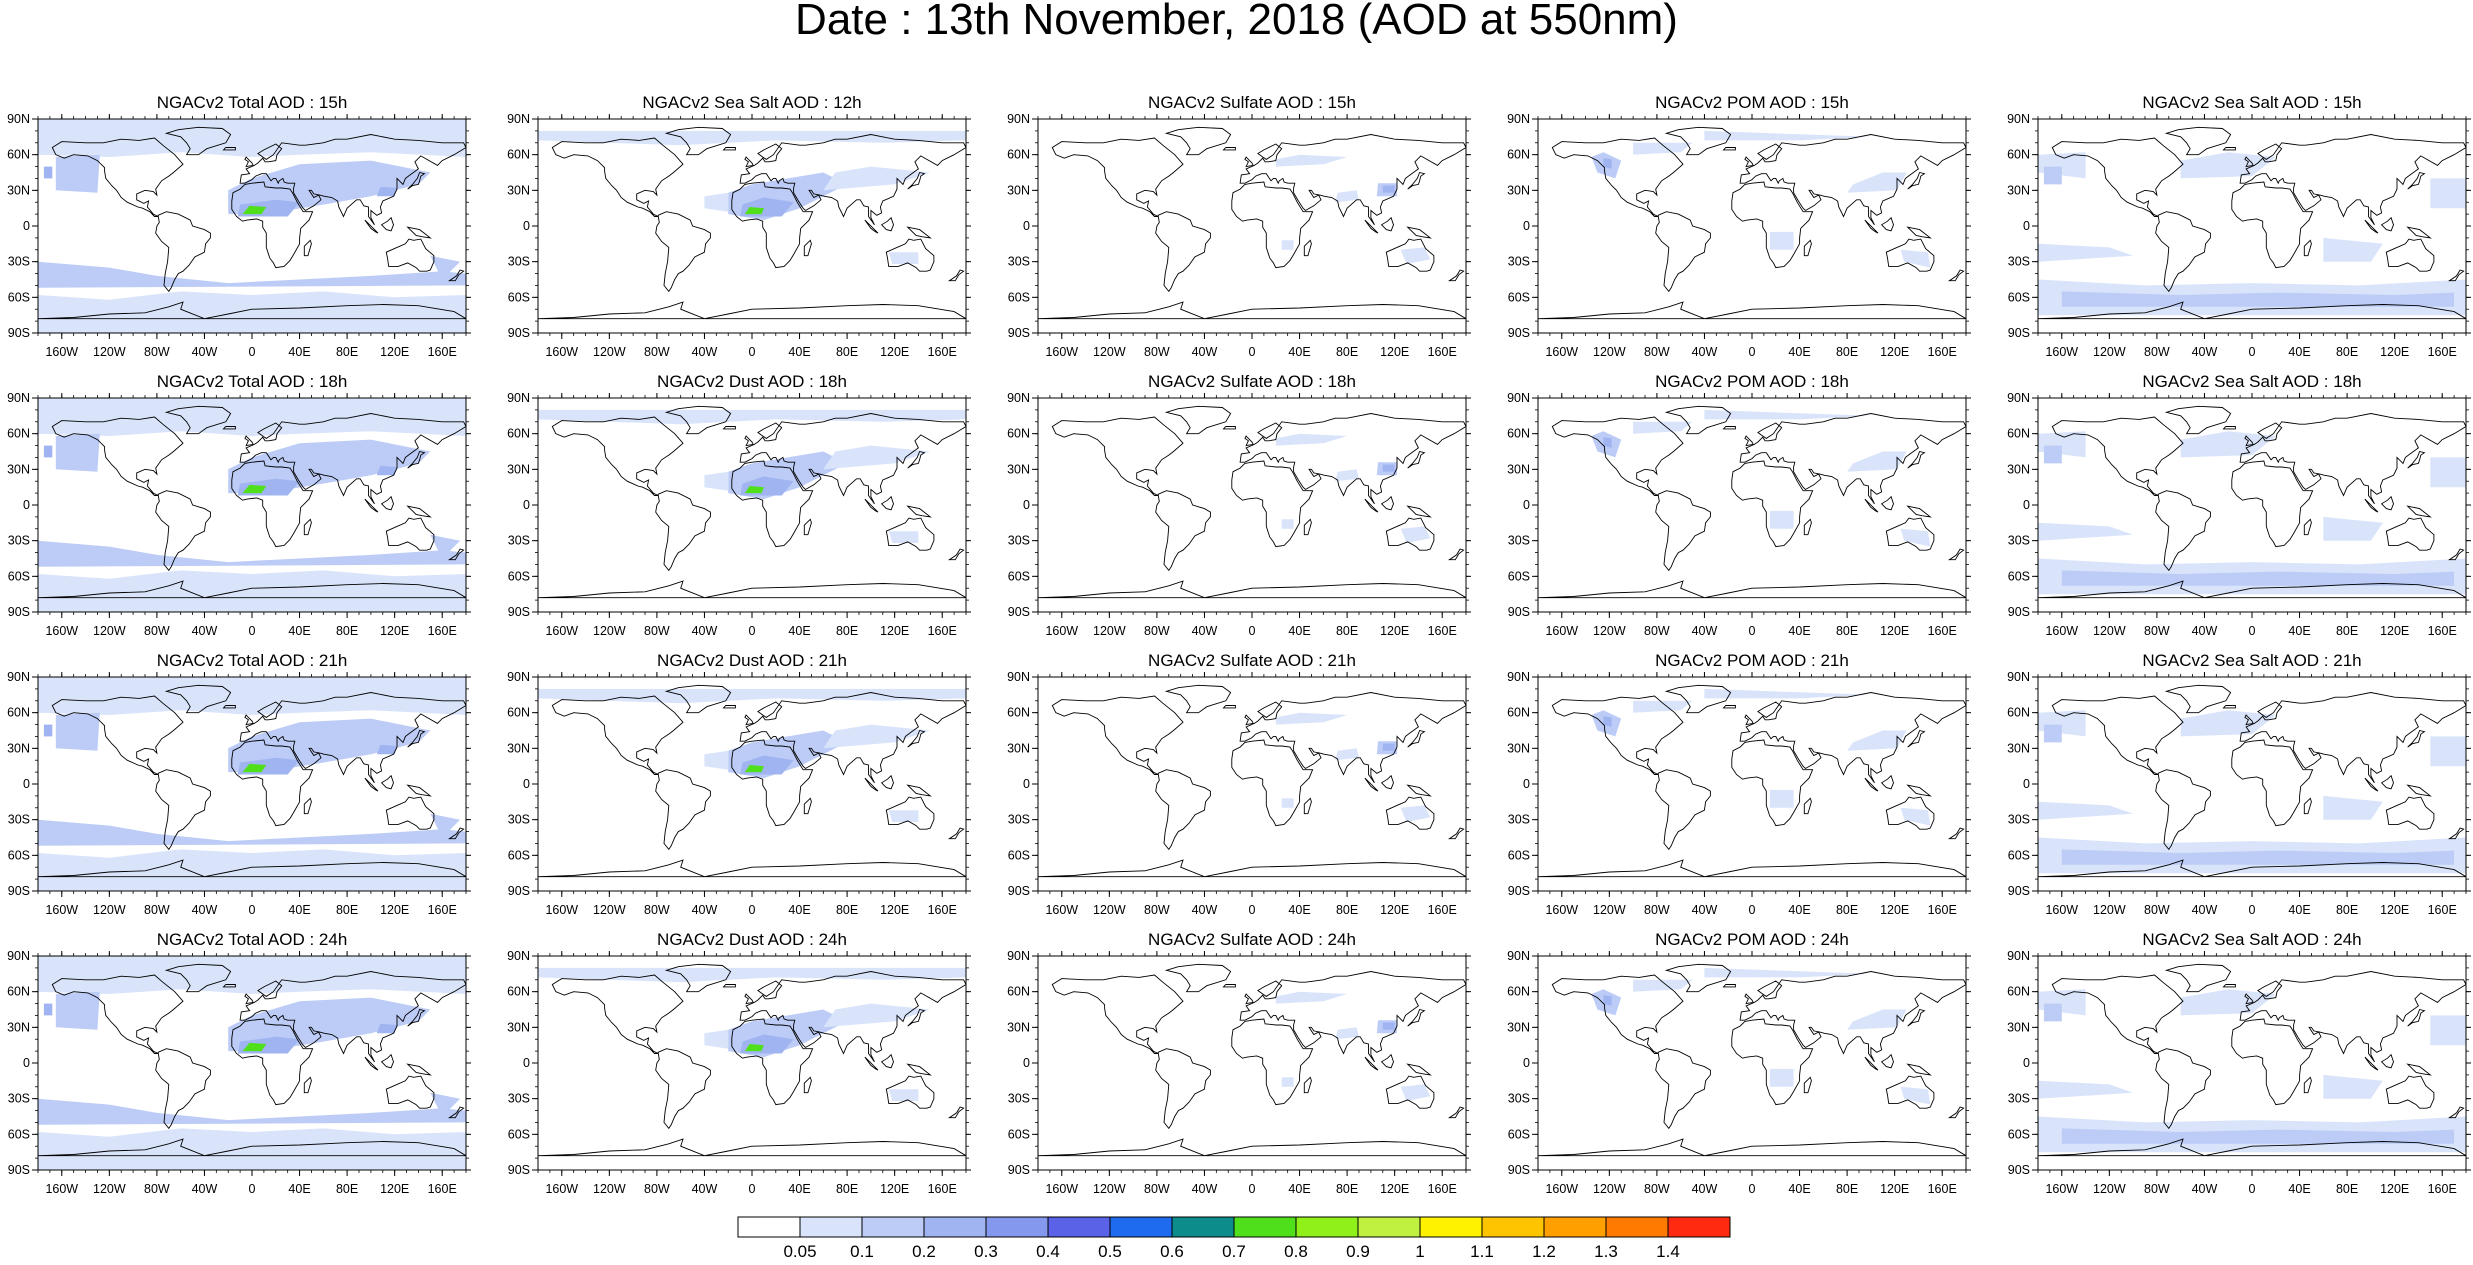  Describe the element at coordinates (519, 855) in the screenshot. I see `lat-label: 60S` at that location.